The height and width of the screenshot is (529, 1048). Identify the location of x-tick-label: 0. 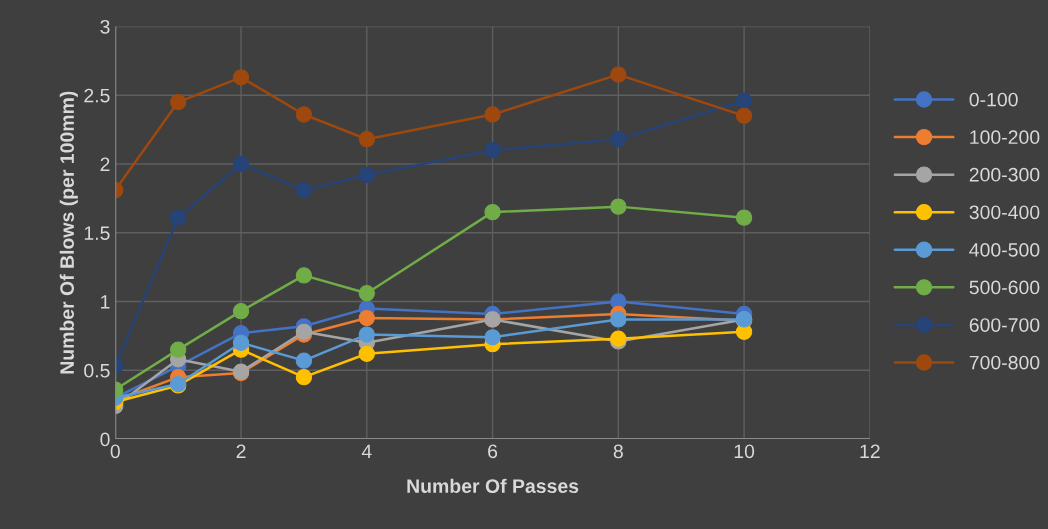
(115, 451).